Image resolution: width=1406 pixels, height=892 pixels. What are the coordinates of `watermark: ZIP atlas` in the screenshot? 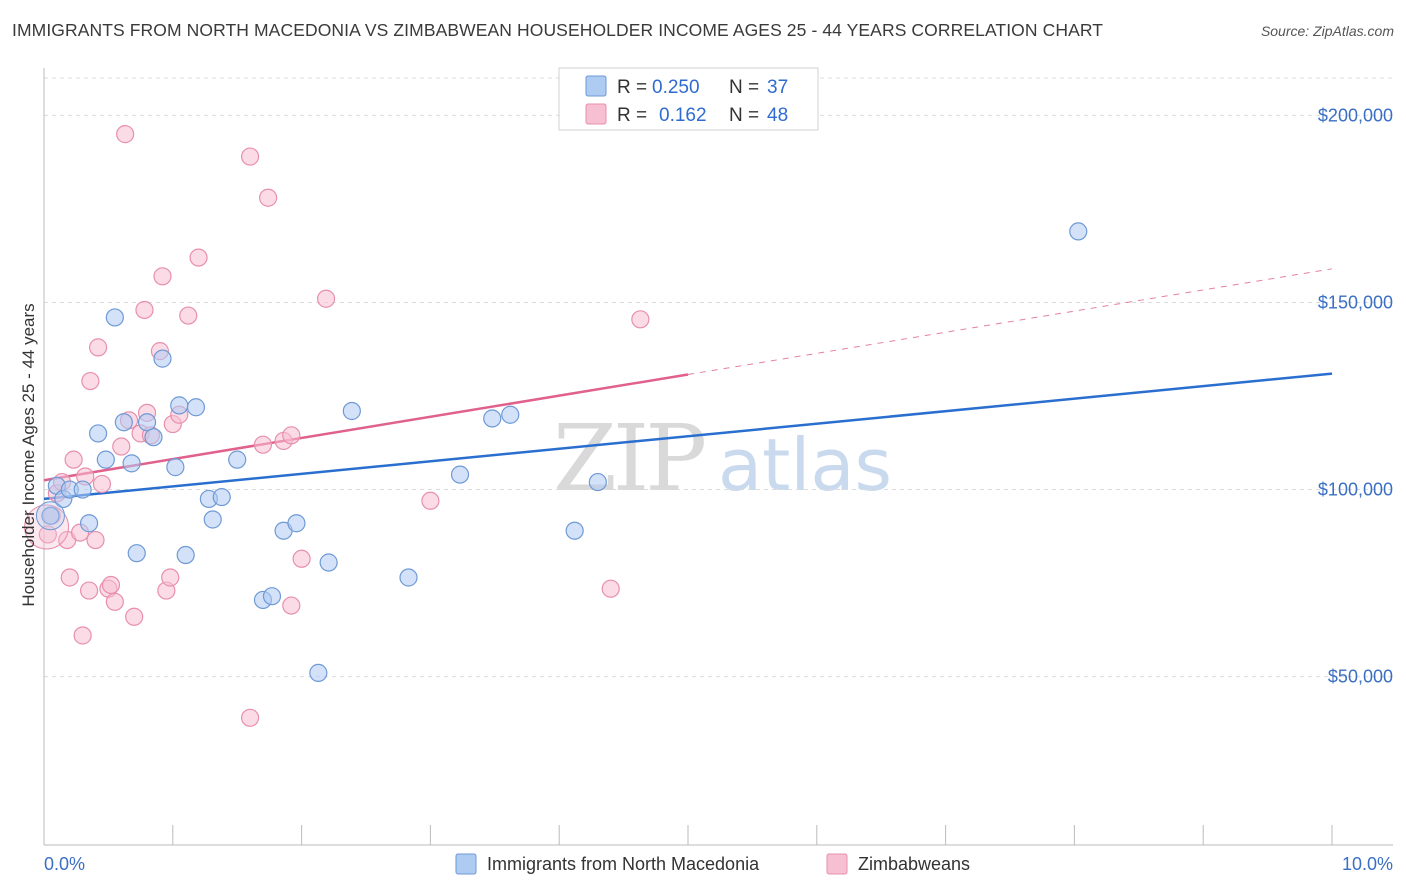 It's located at (722, 458).